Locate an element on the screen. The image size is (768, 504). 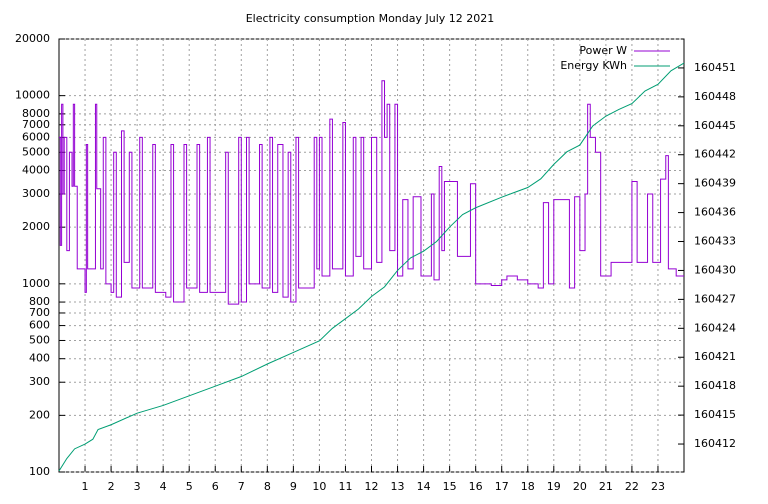
x-tick-label: 8 is located at coordinates (267, 486).